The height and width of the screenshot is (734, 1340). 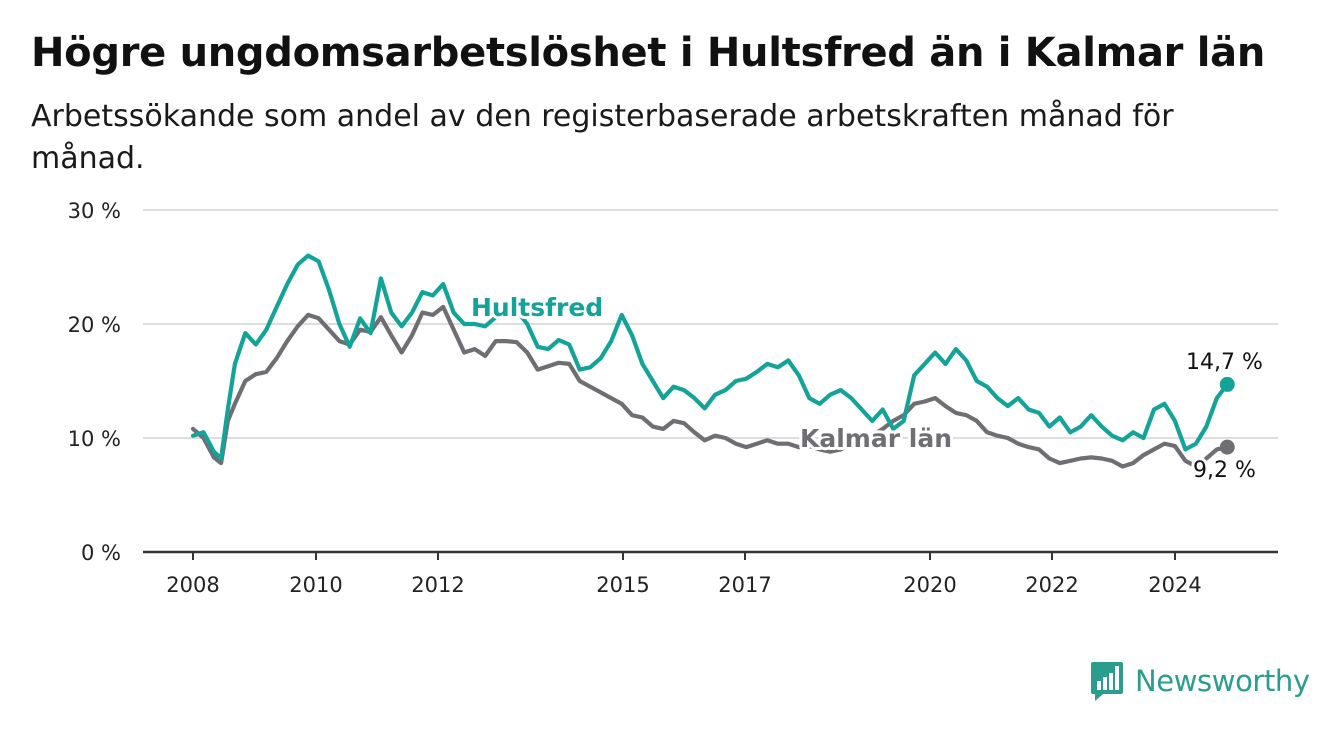 I want to click on end-value-label-hultsfred: 14,7 %, so click(x=1224, y=362).